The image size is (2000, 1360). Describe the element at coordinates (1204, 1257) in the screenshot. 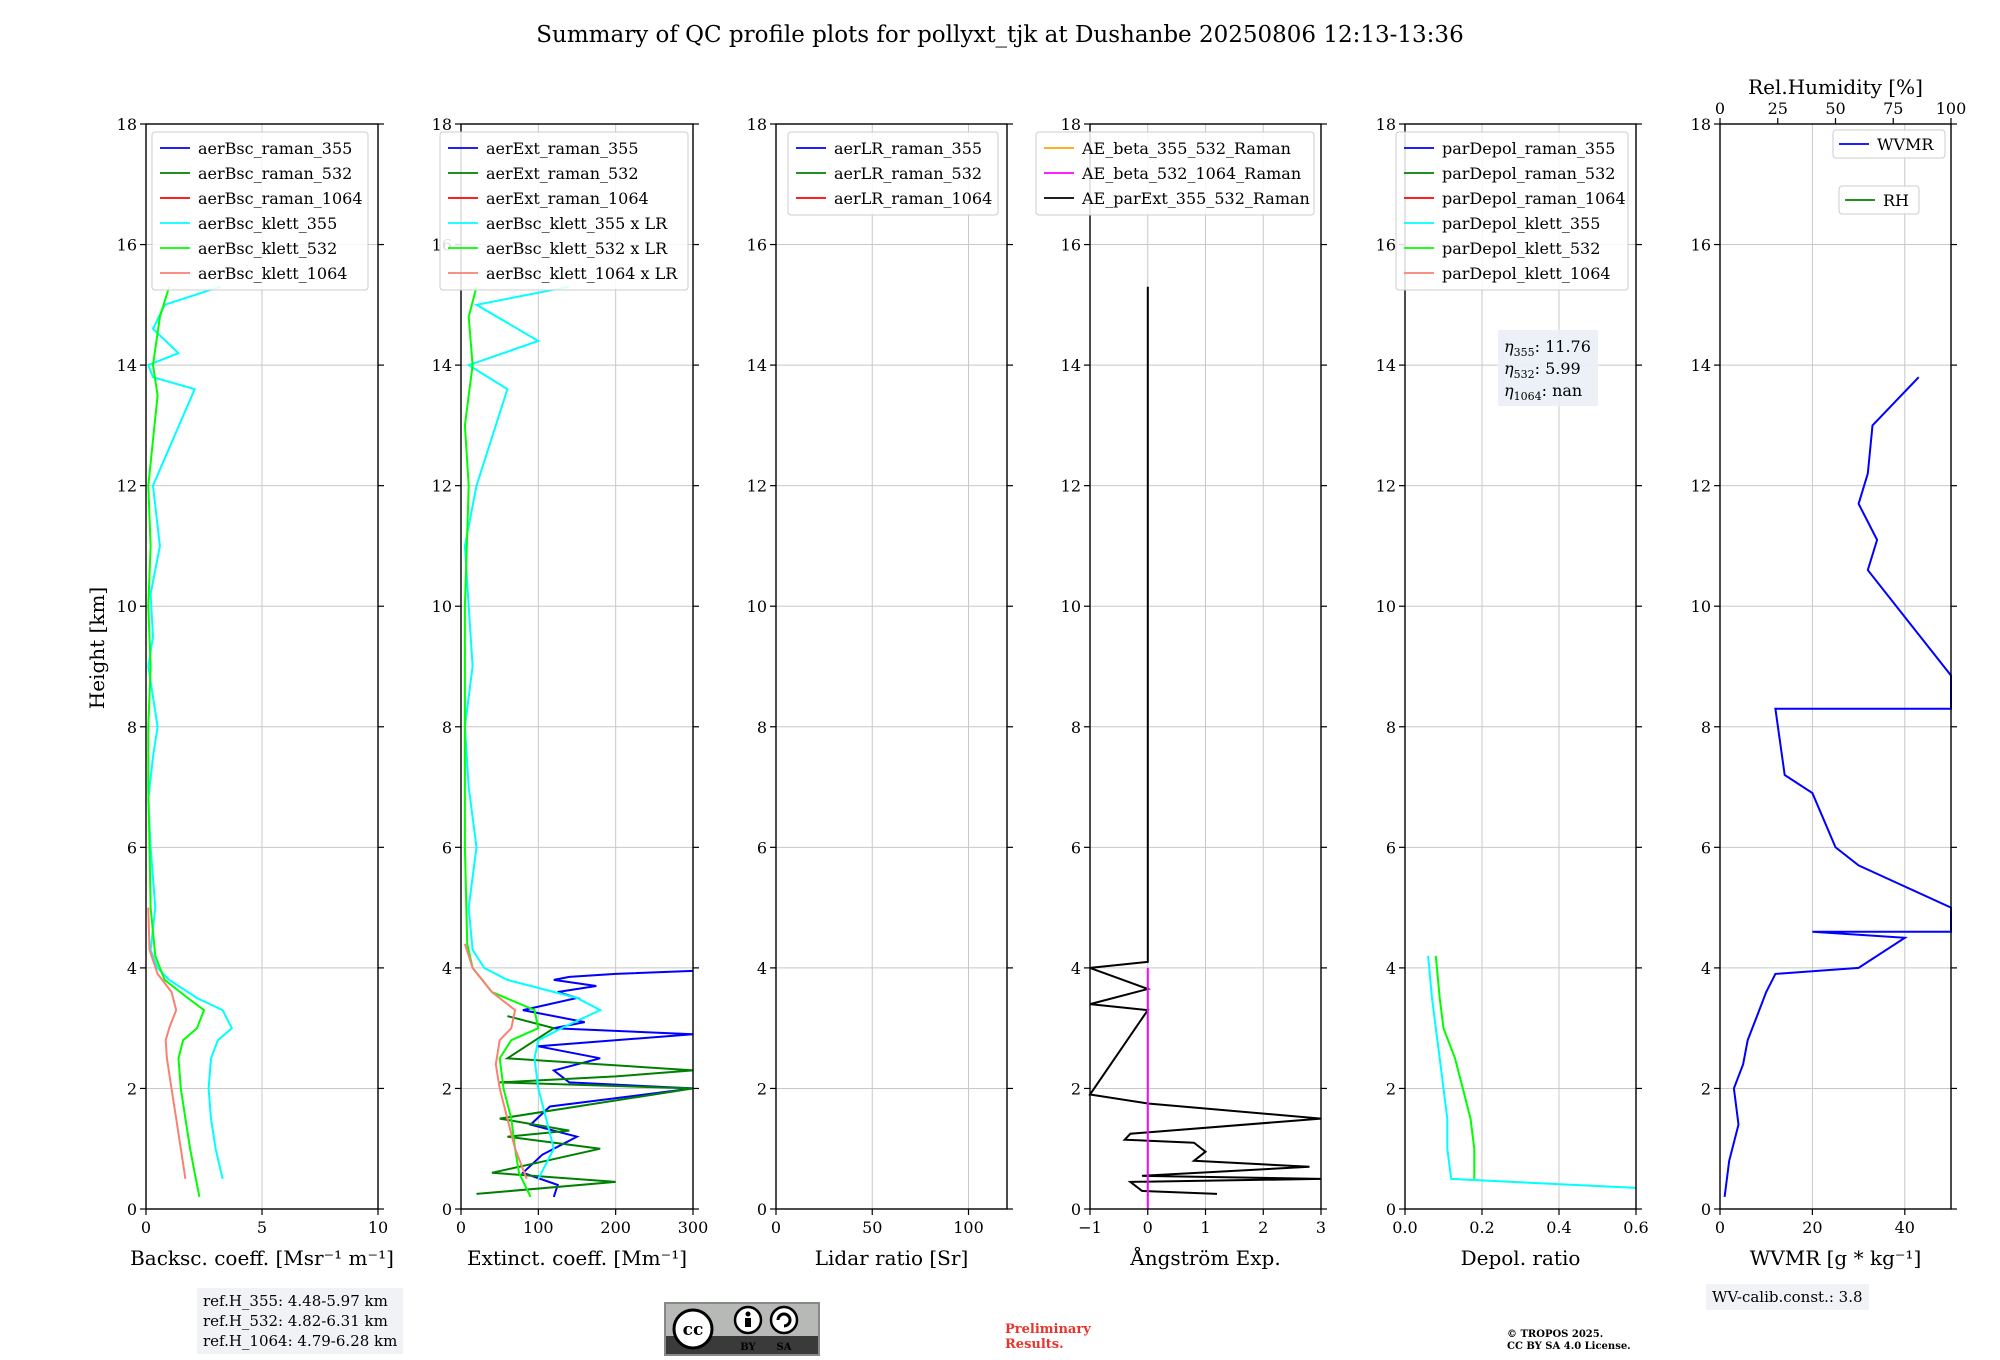

I see `x-axis-label: Ångström Exp.` at that location.